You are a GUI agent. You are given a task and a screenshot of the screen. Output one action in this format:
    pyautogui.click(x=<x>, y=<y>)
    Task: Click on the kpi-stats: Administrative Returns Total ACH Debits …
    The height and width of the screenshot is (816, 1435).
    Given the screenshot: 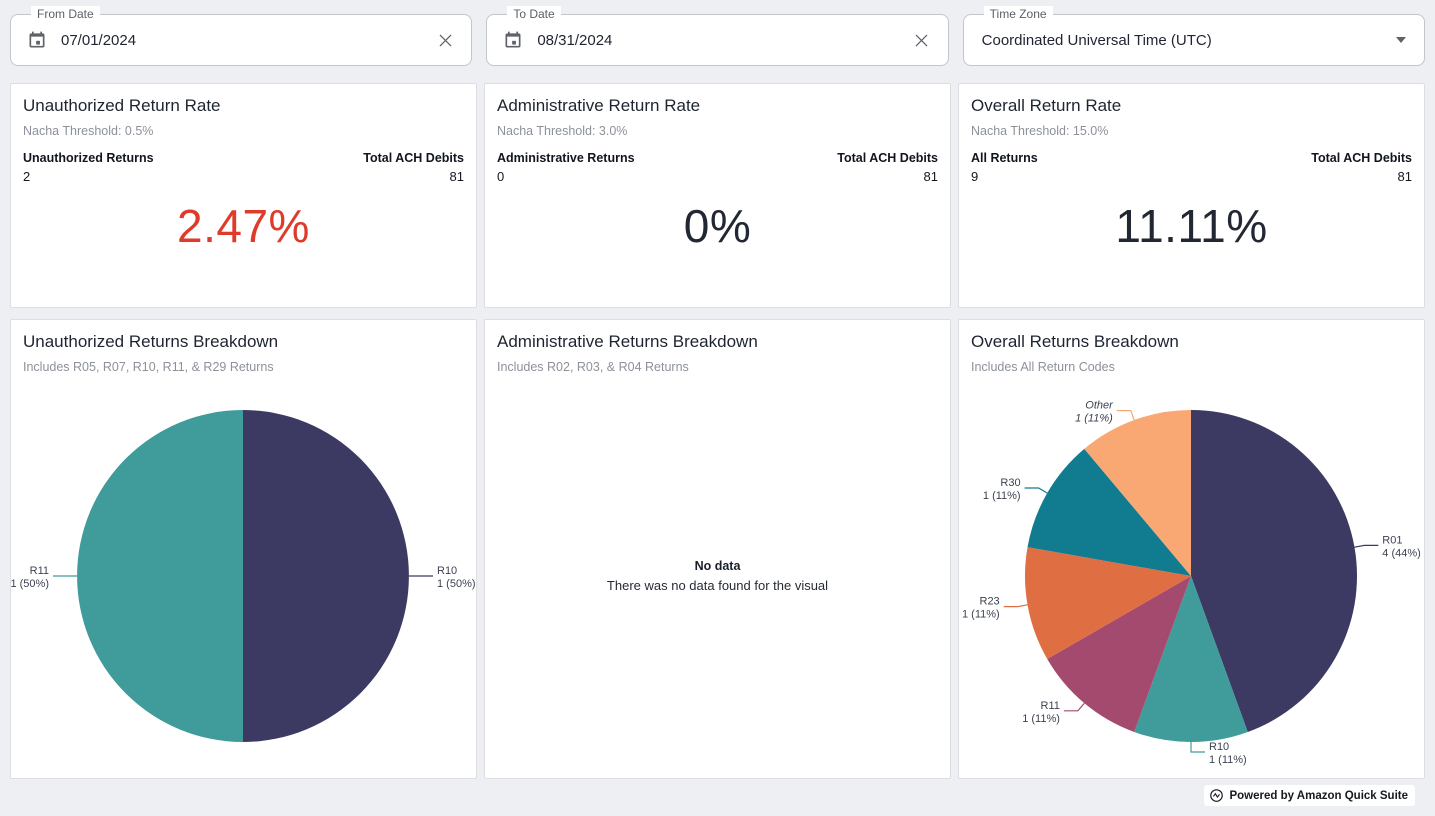 What is the action you would take?
    pyautogui.click(x=717, y=168)
    